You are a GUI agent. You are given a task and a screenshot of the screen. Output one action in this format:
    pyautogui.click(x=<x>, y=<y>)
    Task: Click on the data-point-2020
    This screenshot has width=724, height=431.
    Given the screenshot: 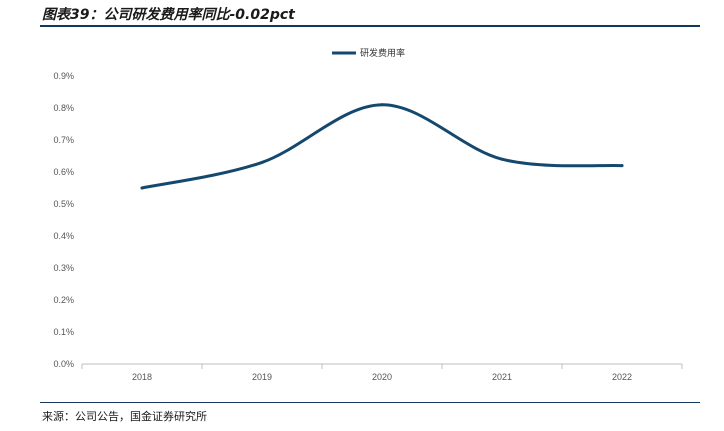 What is the action you would take?
    pyautogui.click(x=382, y=105)
    